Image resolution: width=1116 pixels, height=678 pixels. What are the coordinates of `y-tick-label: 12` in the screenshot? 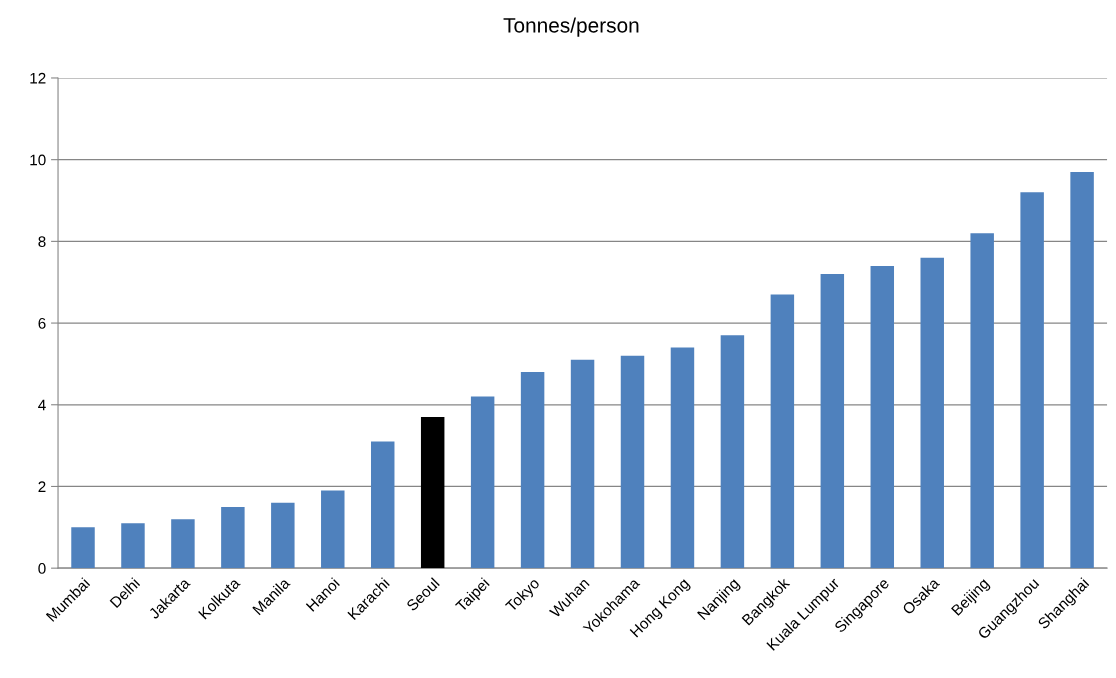 It's located at (38, 78).